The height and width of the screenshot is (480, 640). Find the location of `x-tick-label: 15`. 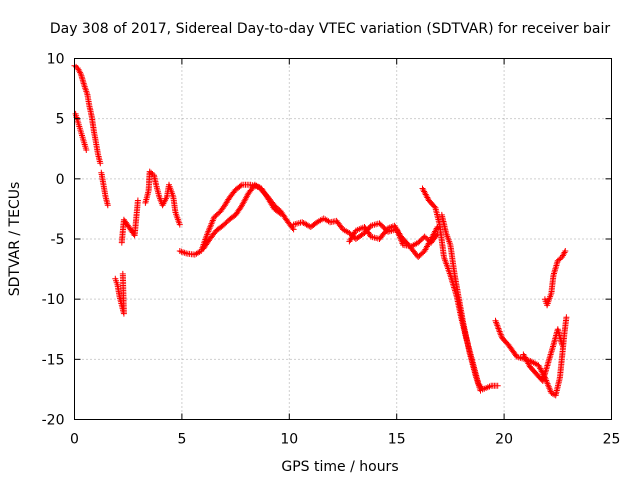

x-tick-label: 15 is located at coordinates (397, 440).